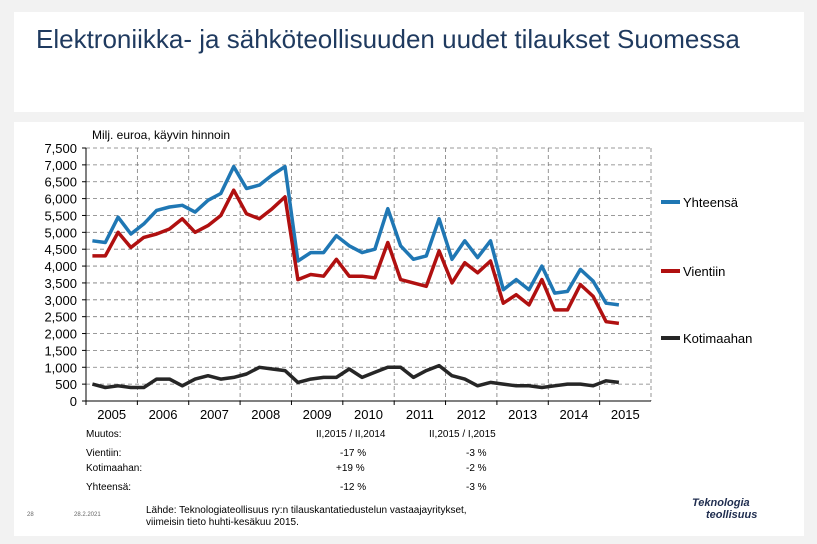  Describe the element at coordinates (111, 414) in the screenshot. I see `x-tick-label: 2005` at that location.